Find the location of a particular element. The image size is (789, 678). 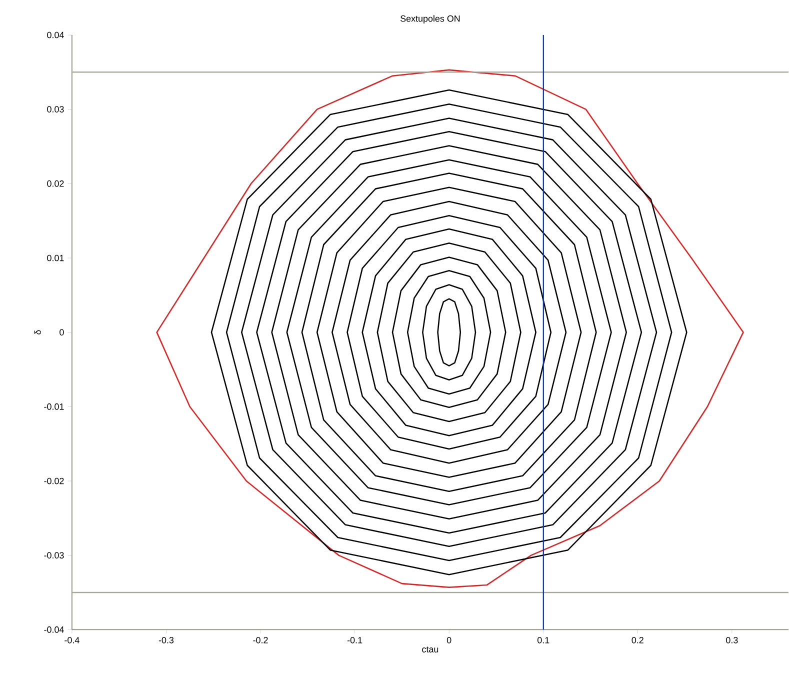

x-tick-label: 0.3 is located at coordinates (732, 640).